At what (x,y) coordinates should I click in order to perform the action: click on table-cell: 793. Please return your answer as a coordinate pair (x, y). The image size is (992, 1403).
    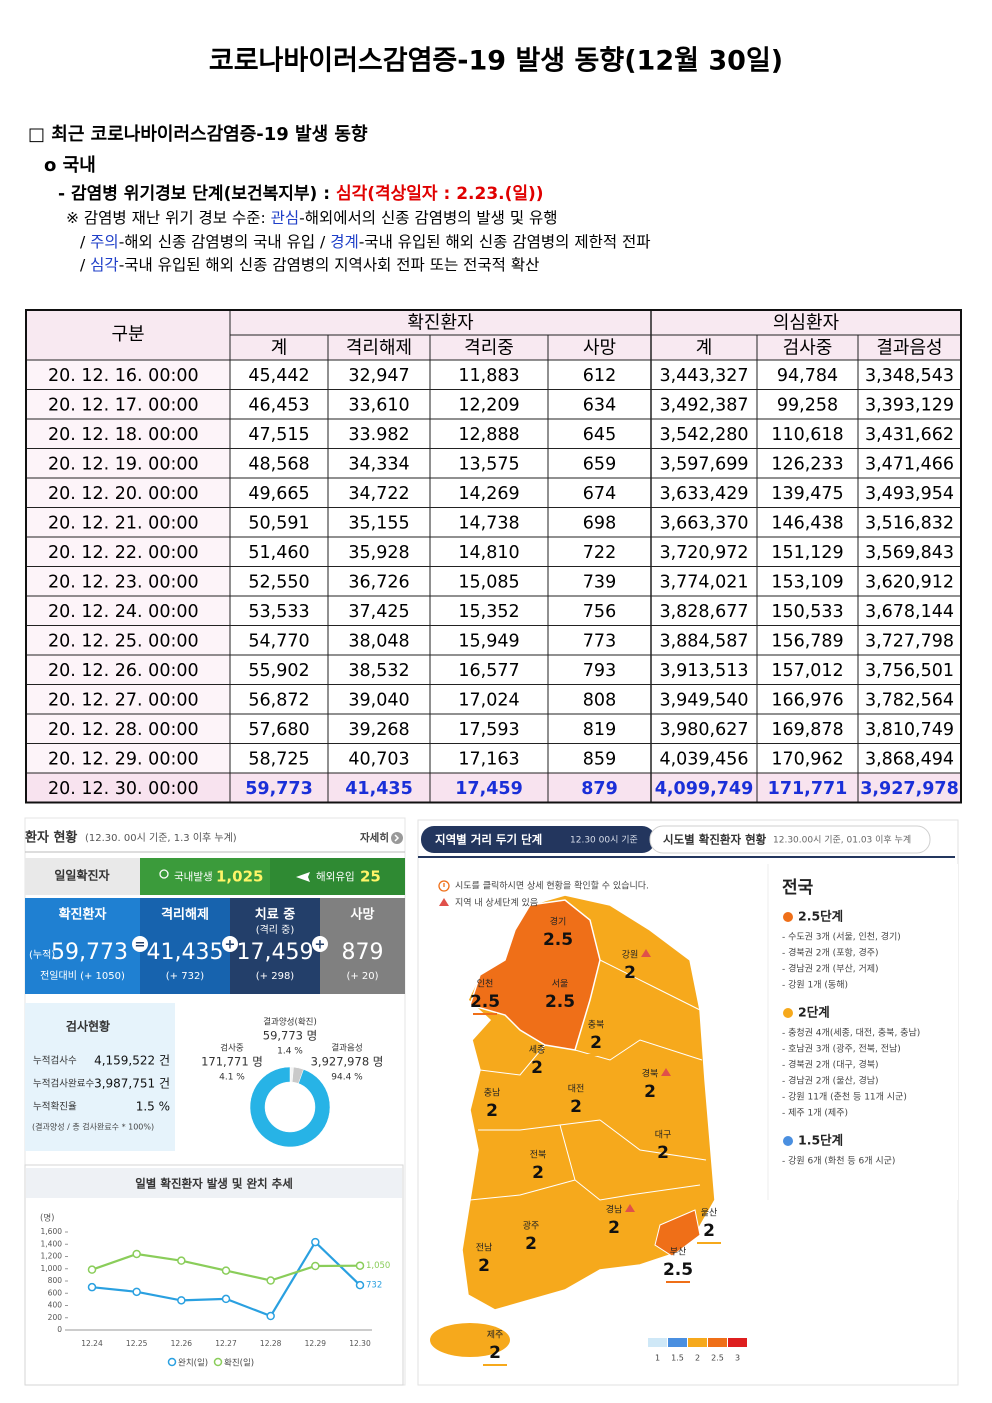
    Looking at the image, I should click on (599, 671).